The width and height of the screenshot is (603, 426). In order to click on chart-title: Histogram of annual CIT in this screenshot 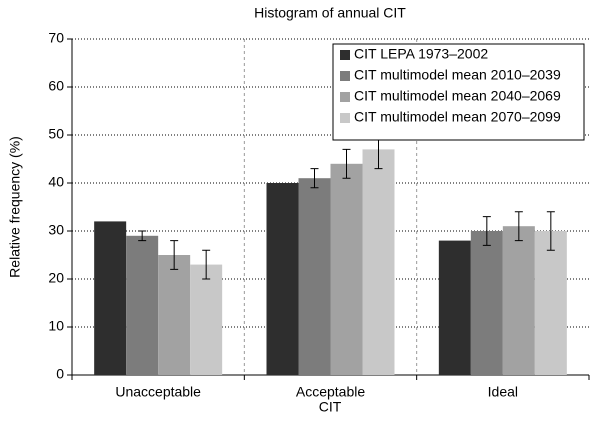, I will do `click(330, 13)`.